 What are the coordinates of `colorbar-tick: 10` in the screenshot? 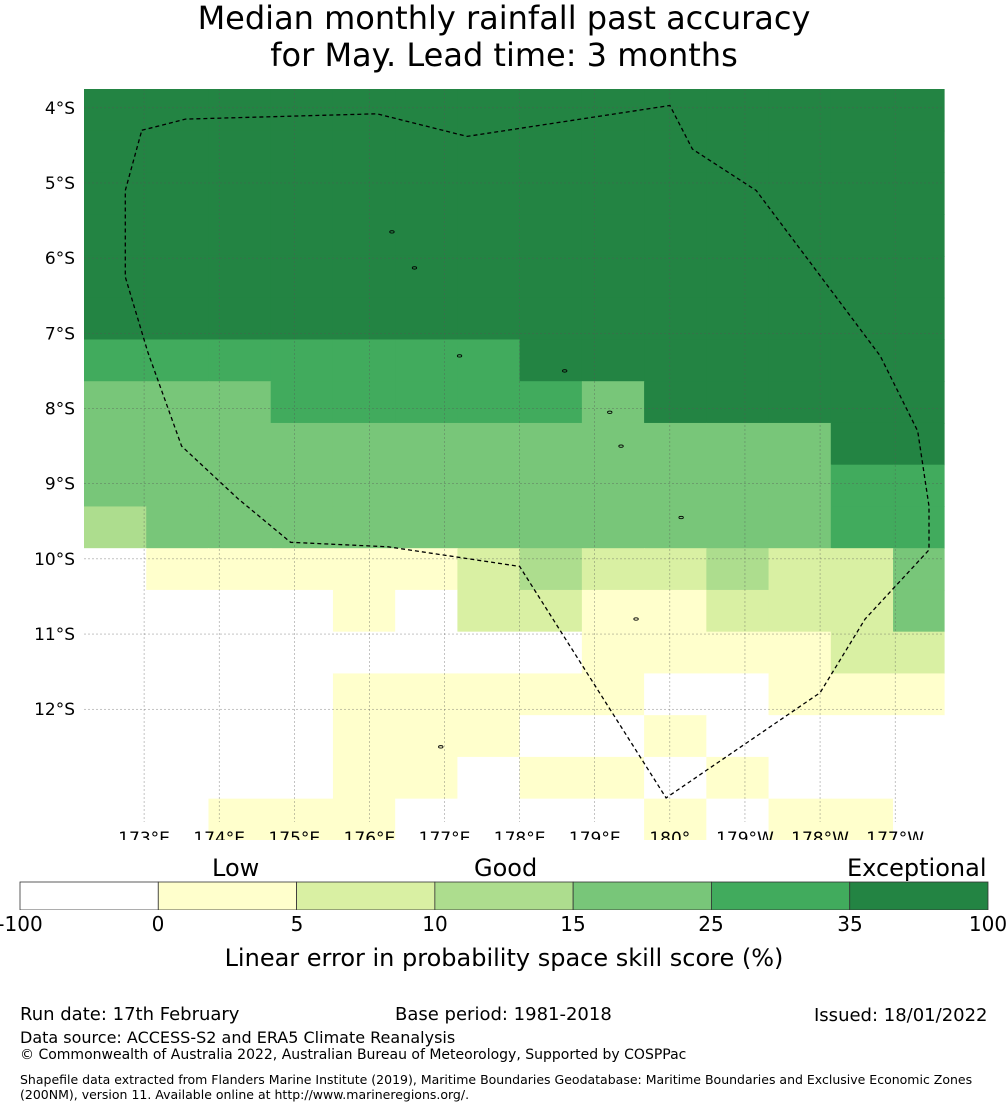 It's located at (435, 924).